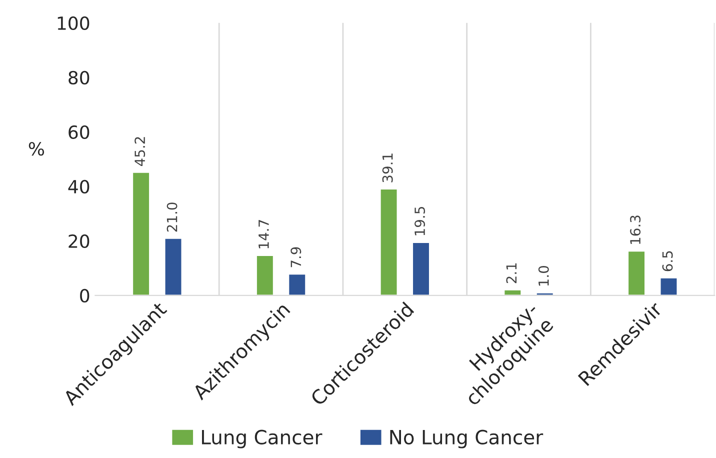  Describe the element at coordinates (467, 439) in the screenshot. I see `legend-label: No Lung Cancer` at that location.